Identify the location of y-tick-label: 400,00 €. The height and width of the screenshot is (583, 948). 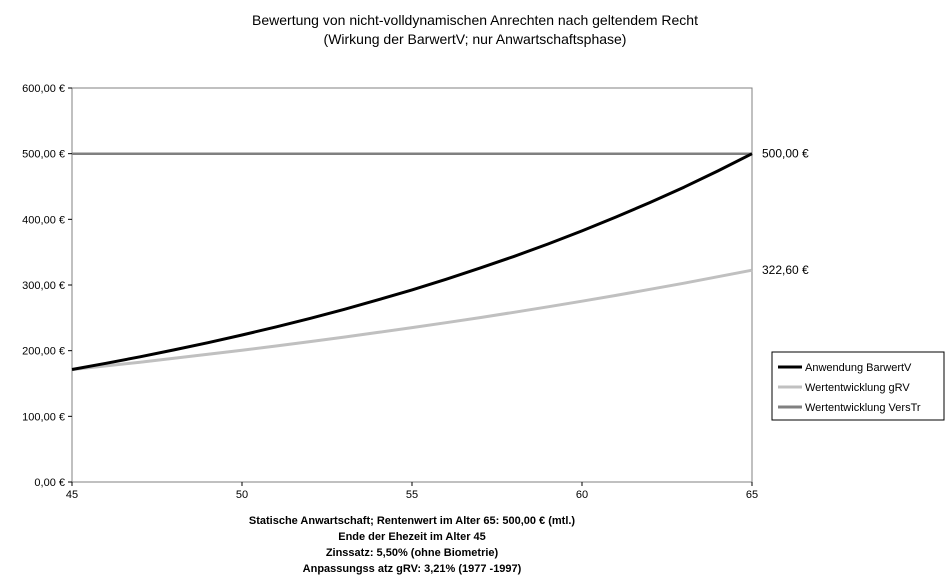
(43, 220).